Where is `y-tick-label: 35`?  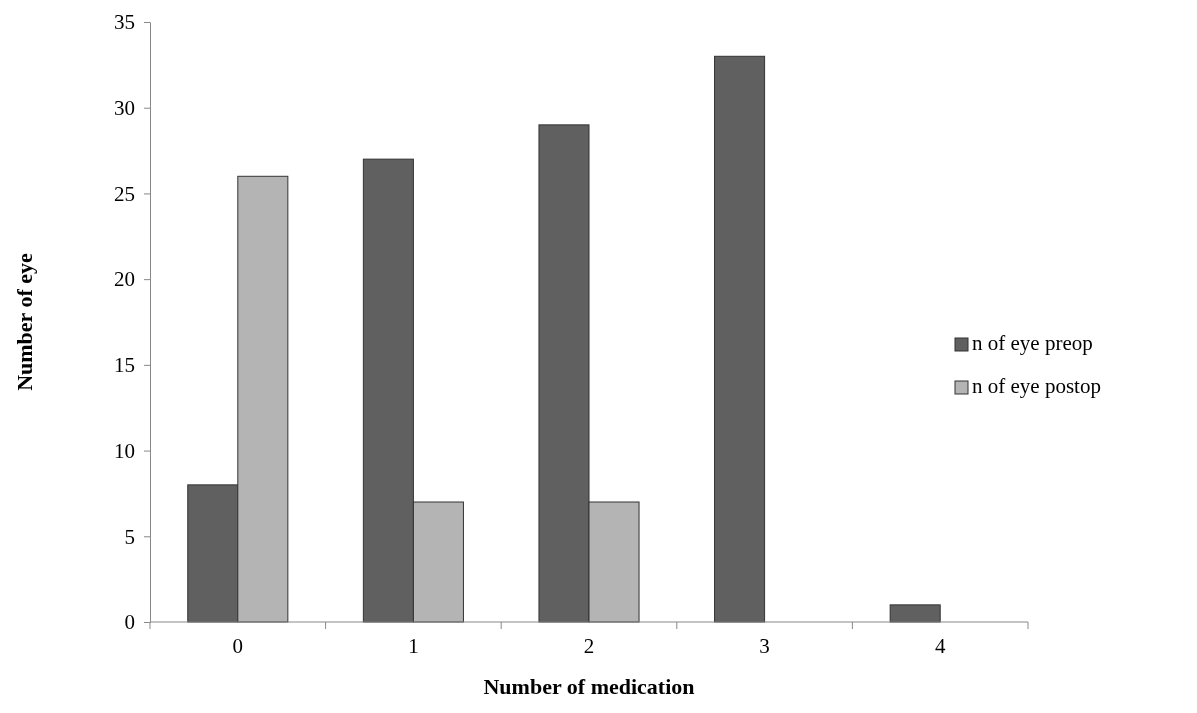 y-tick-label: 35 is located at coordinates (124, 22).